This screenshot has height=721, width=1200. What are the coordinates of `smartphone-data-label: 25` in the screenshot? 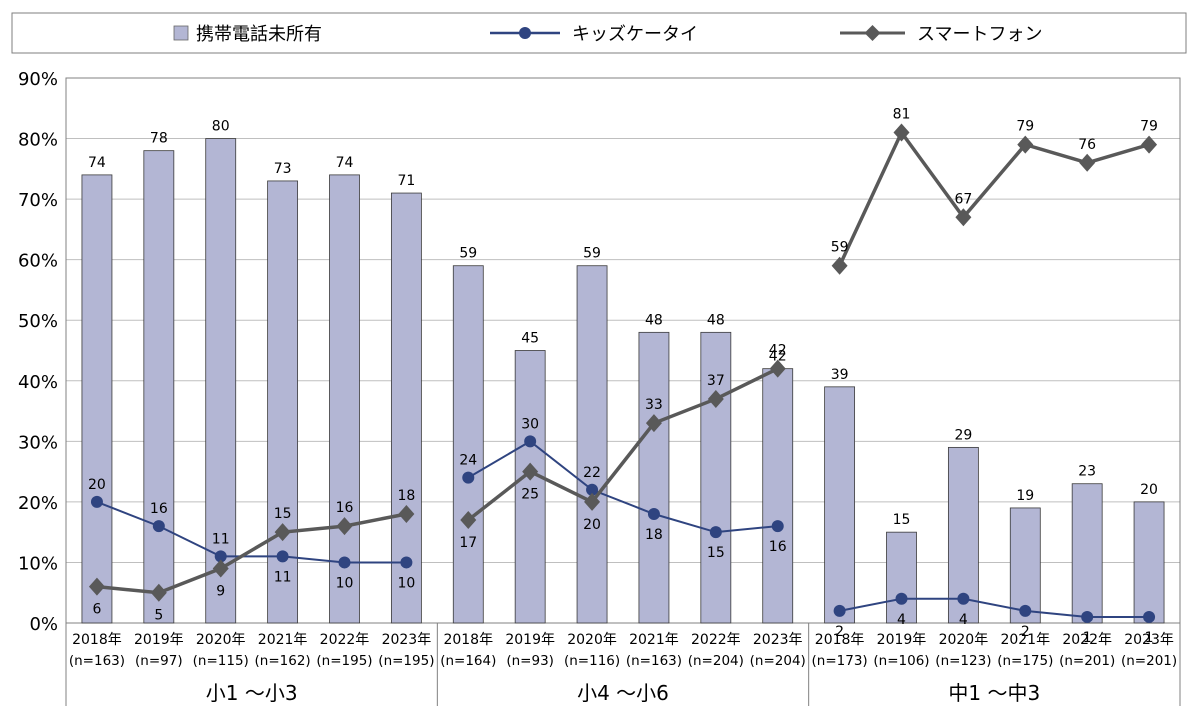 It's located at (530, 495).